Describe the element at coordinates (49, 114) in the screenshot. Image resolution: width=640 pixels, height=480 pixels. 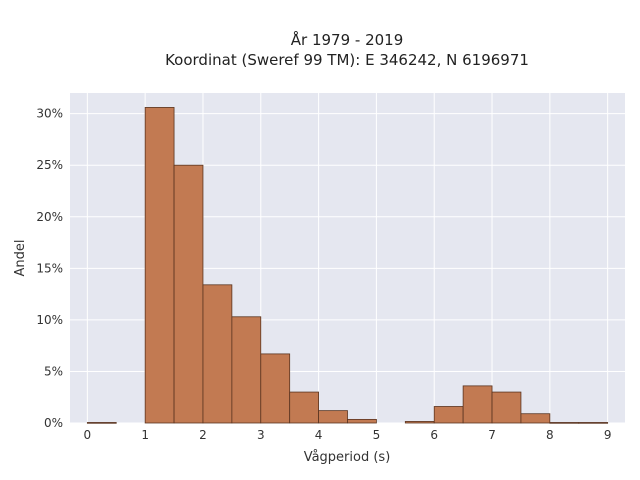
I see `y-tick-label-6: 30%` at that location.